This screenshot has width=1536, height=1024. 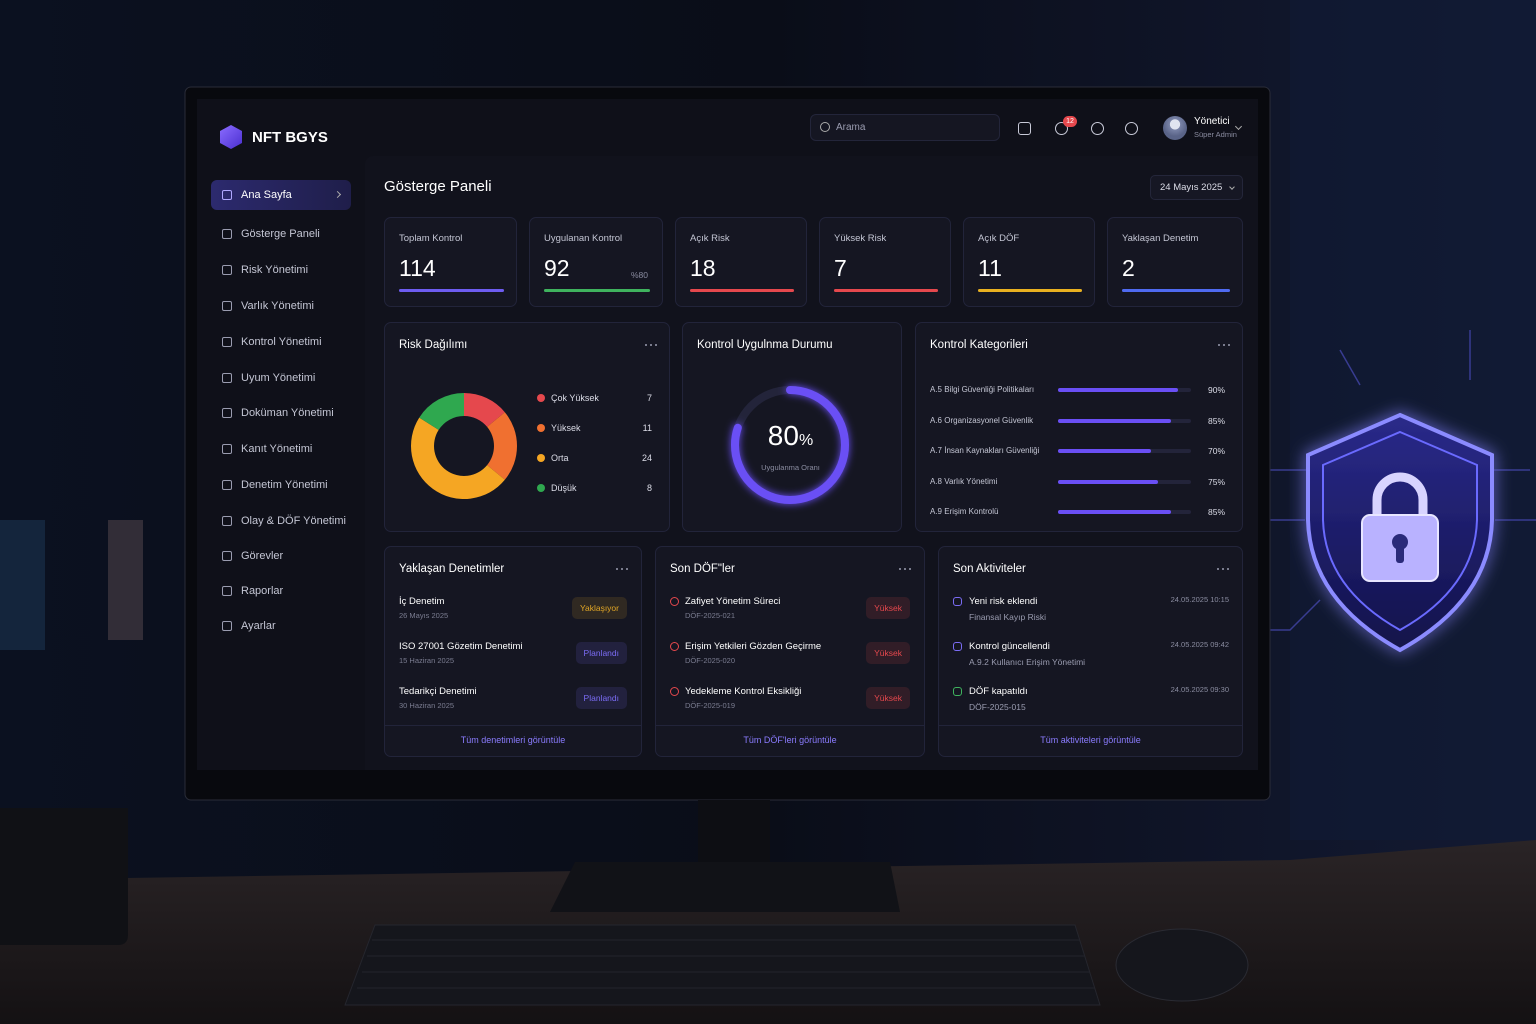 I want to click on panel-title: Kontrol Kategorileri, so click(x=979, y=345).